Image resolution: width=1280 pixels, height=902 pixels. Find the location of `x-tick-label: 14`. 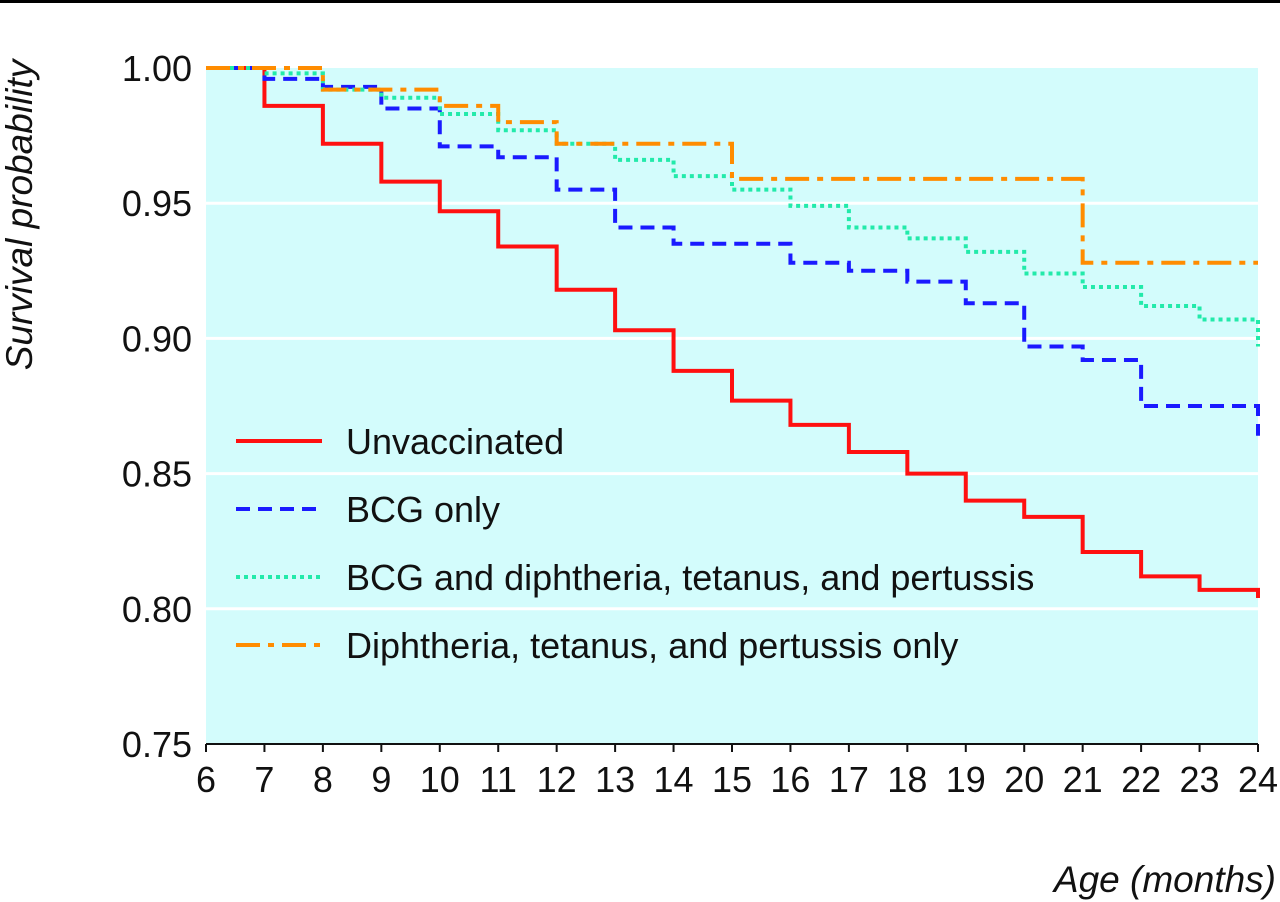

x-tick-label: 14 is located at coordinates (674, 779).